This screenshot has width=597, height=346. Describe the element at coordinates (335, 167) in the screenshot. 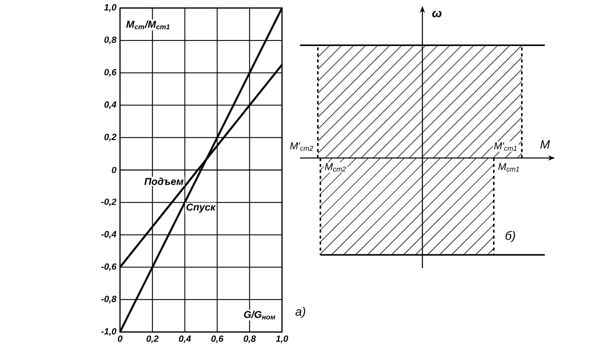

I see `text: M$_{ст2}$` at that location.